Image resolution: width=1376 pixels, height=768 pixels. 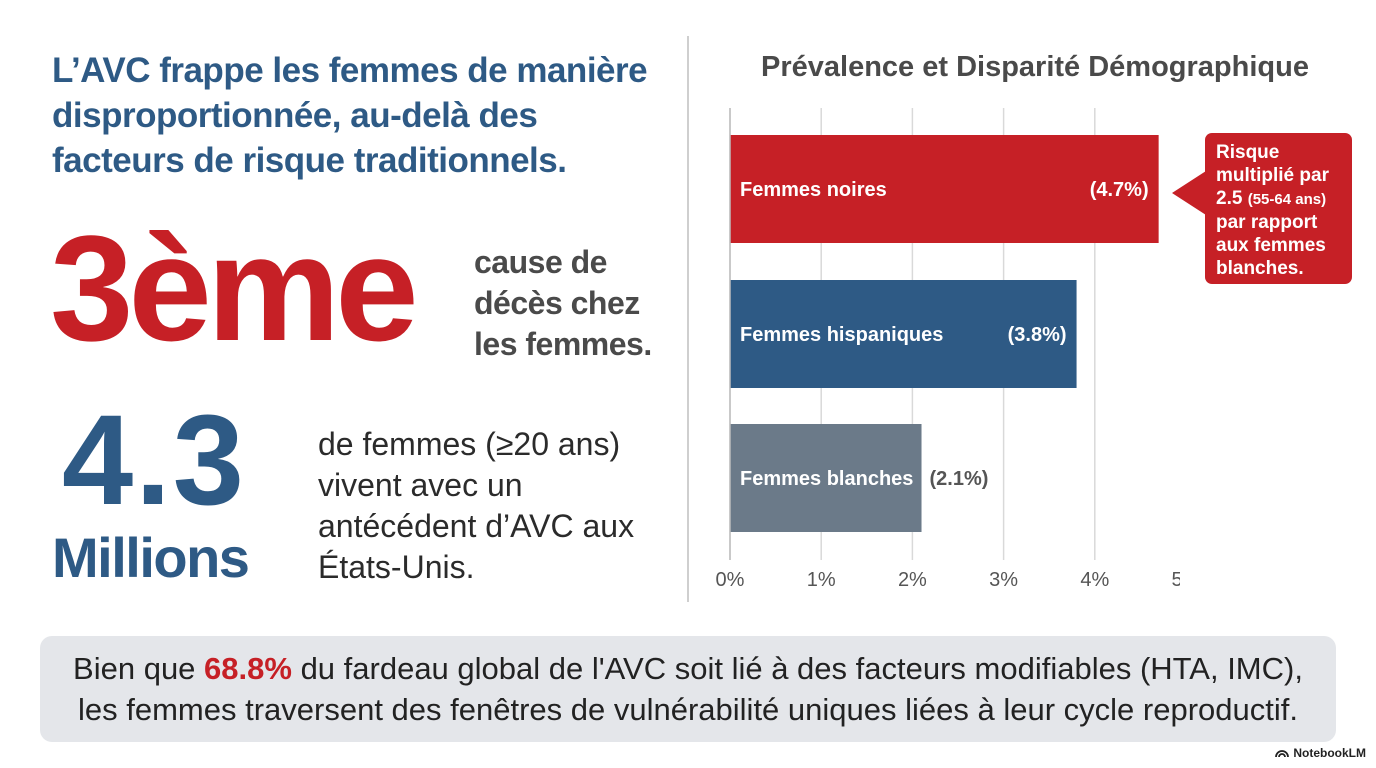 What do you see at coordinates (1329, 753) in the screenshot?
I see `brand-name: NotebookLM` at bounding box center [1329, 753].